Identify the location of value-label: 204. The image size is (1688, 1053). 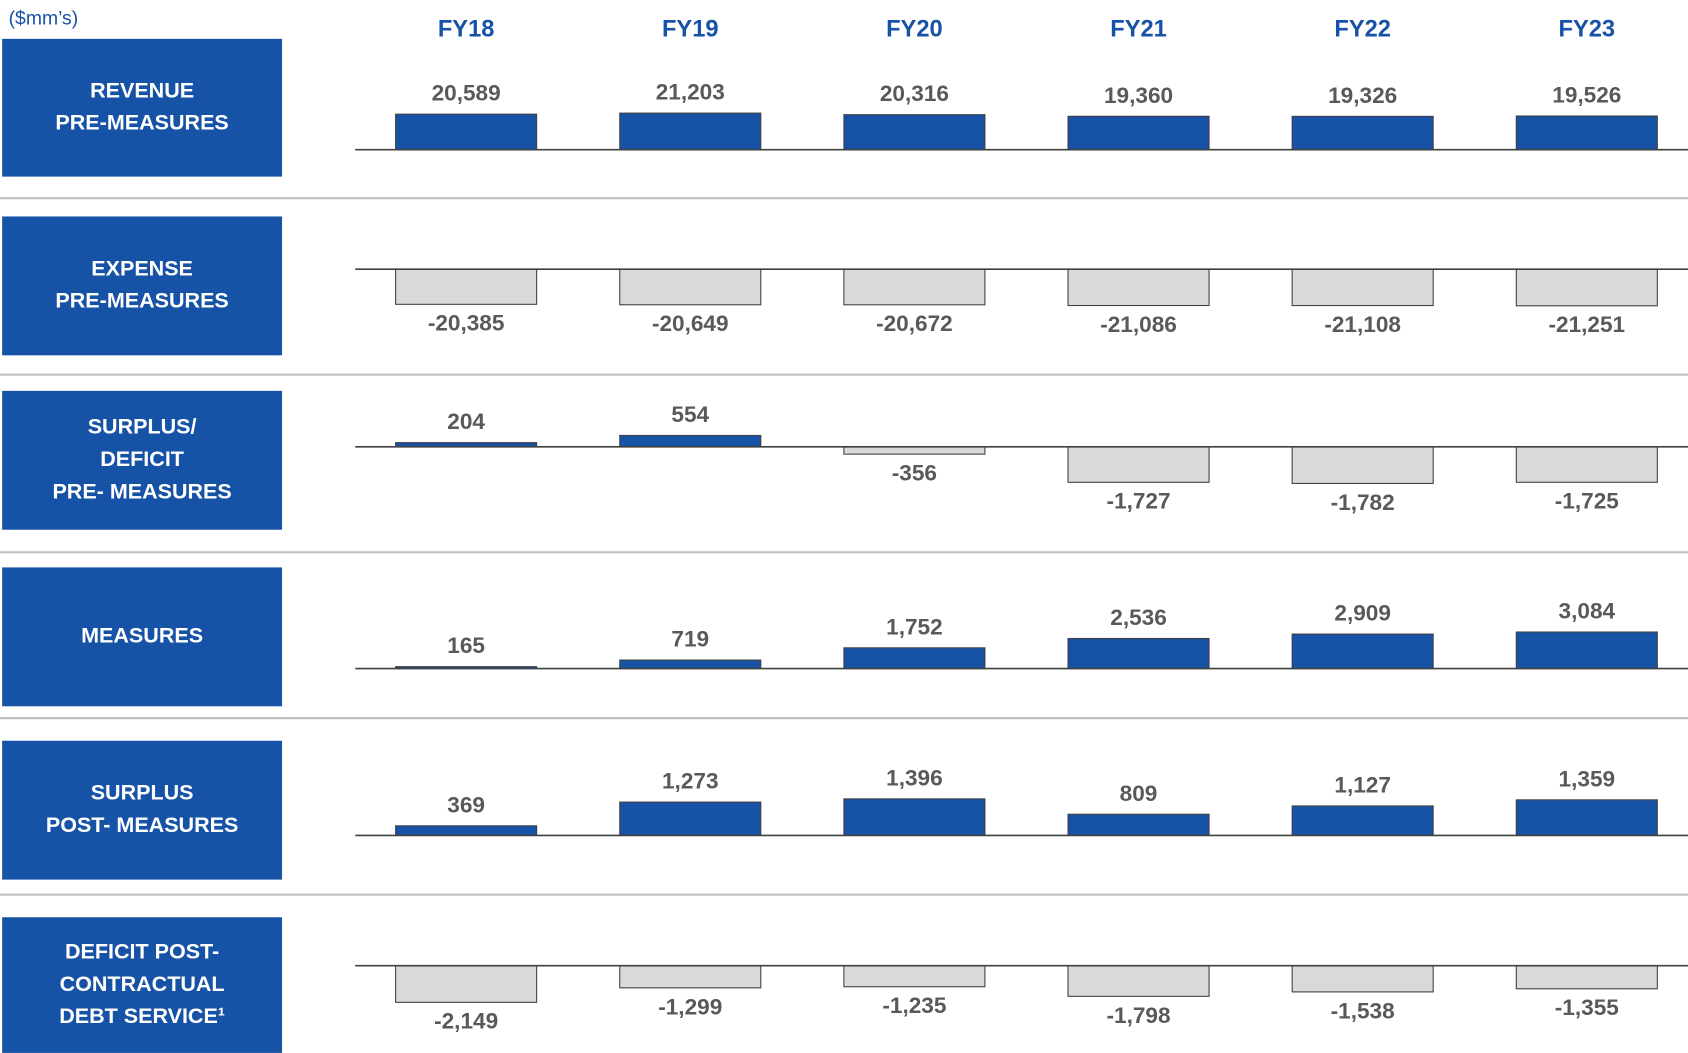
(466, 421).